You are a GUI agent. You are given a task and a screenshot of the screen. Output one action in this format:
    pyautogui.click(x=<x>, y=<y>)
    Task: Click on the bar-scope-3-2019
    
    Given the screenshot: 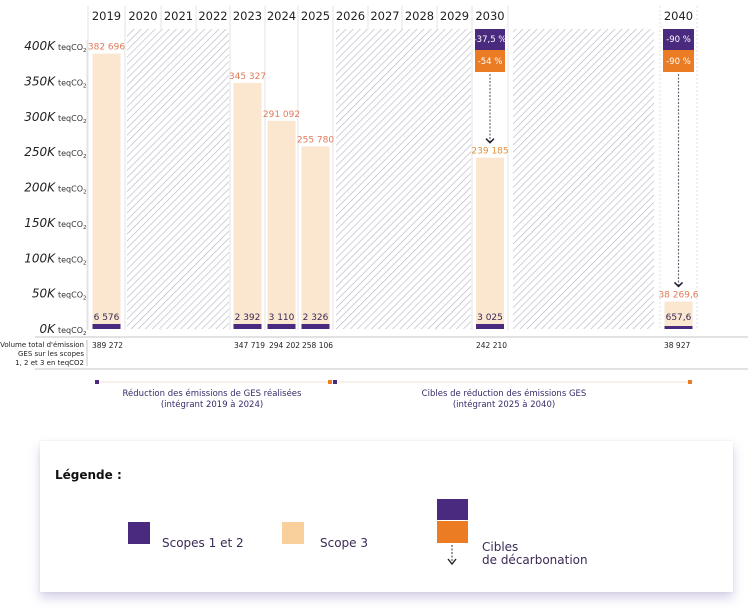 What is the action you would take?
    pyautogui.click(x=106, y=191)
    